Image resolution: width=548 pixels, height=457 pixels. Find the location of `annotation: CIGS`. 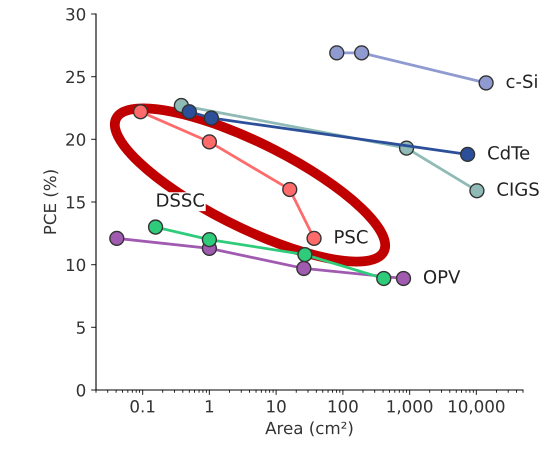

annotation: CIGS is located at coordinates (518, 189).